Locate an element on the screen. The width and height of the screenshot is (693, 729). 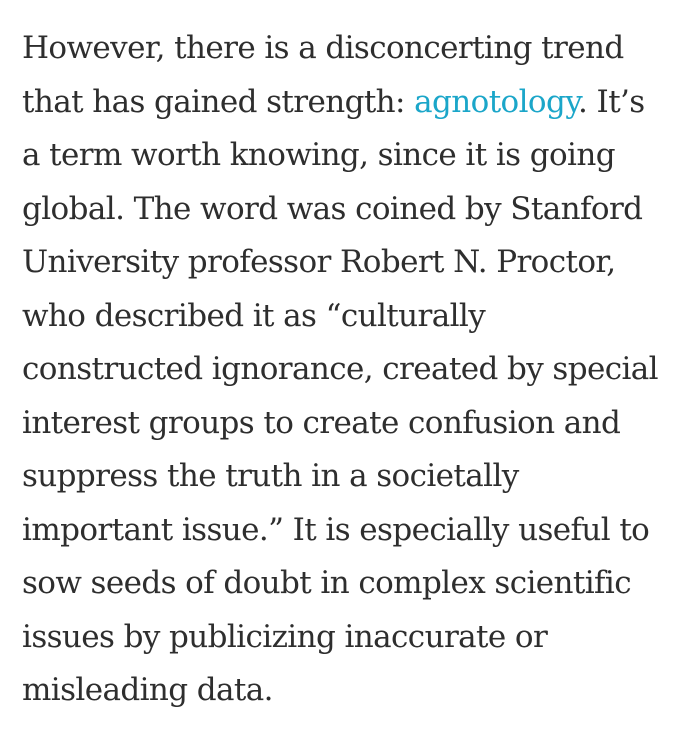
agnotology-link: agnotology is located at coordinates (496, 101).